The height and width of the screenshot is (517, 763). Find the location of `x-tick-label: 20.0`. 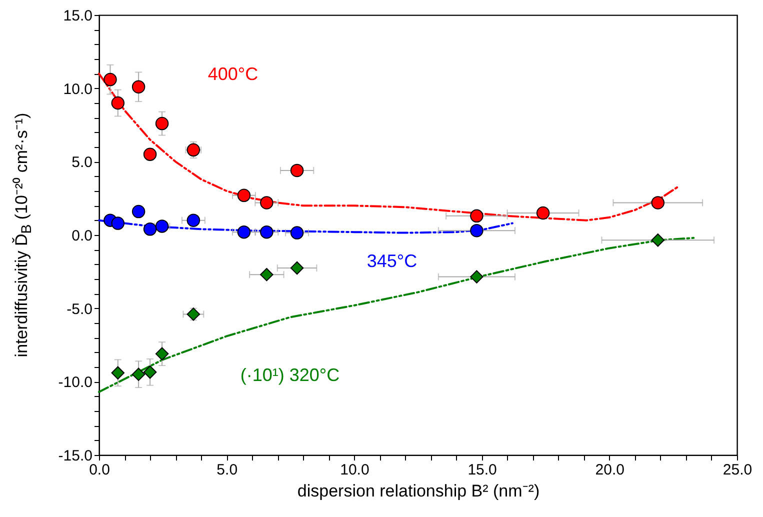

x-tick-label: 20.0 is located at coordinates (609, 470).